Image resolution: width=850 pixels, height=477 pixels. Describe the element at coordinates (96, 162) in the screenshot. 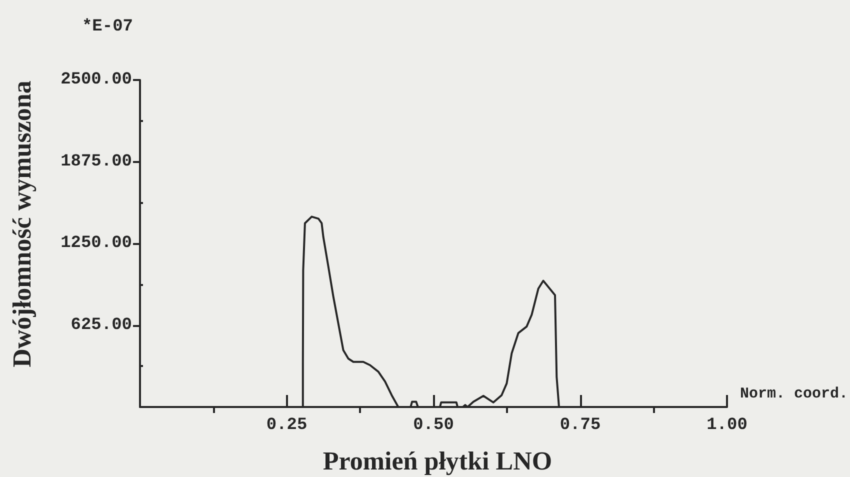

I see `y-tick-label: 1875.00` at that location.